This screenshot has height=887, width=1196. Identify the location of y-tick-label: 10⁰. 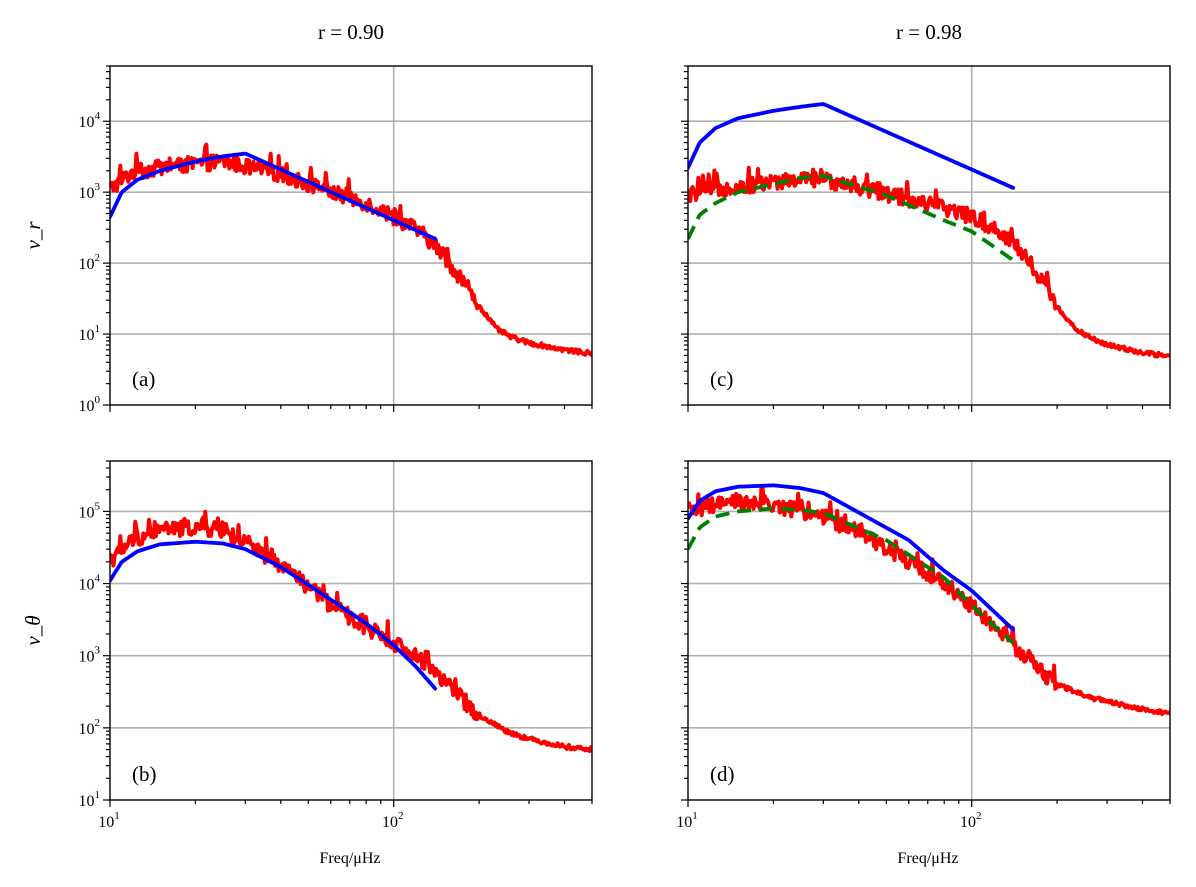
(90, 404).